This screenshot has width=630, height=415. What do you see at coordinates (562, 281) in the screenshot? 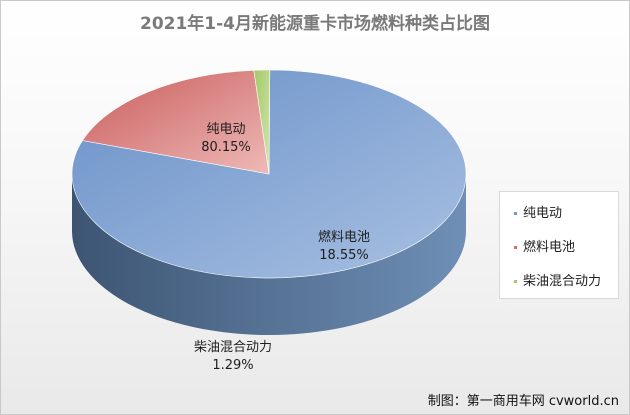
I see `legend-label: 柴油混合动力` at bounding box center [562, 281].